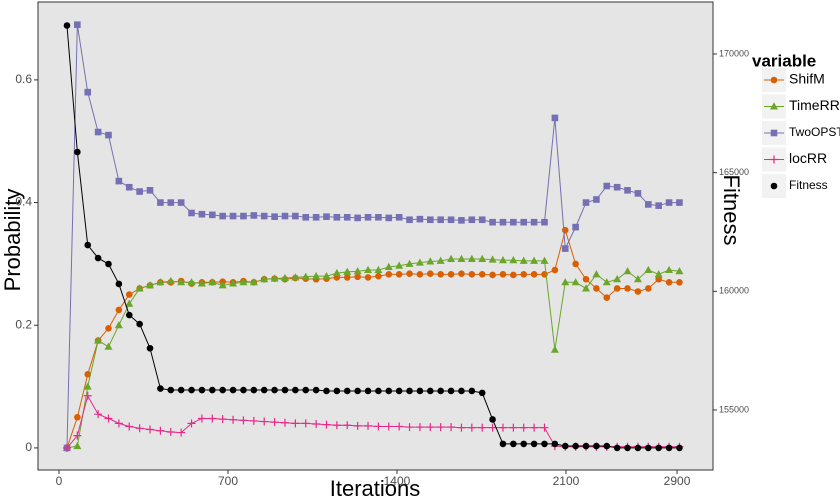 The image size is (840, 497). What do you see at coordinates (808, 185) in the screenshot?
I see `legend-label: Fitness` at bounding box center [808, 185].